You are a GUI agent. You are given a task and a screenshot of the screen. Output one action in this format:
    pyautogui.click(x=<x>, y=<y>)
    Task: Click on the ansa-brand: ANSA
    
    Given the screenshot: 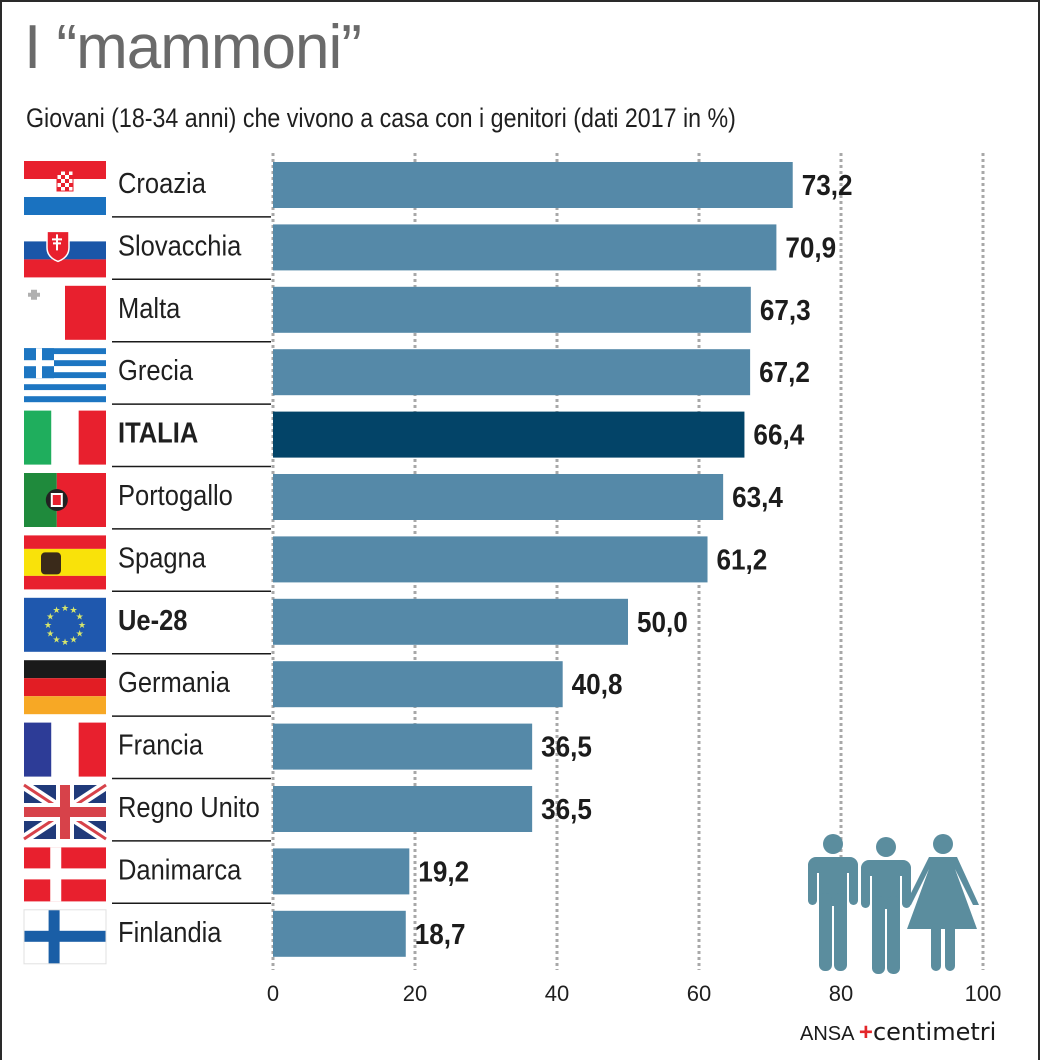 What is the action you would take?
    pyautogui.click(x=827, y=1034)
    